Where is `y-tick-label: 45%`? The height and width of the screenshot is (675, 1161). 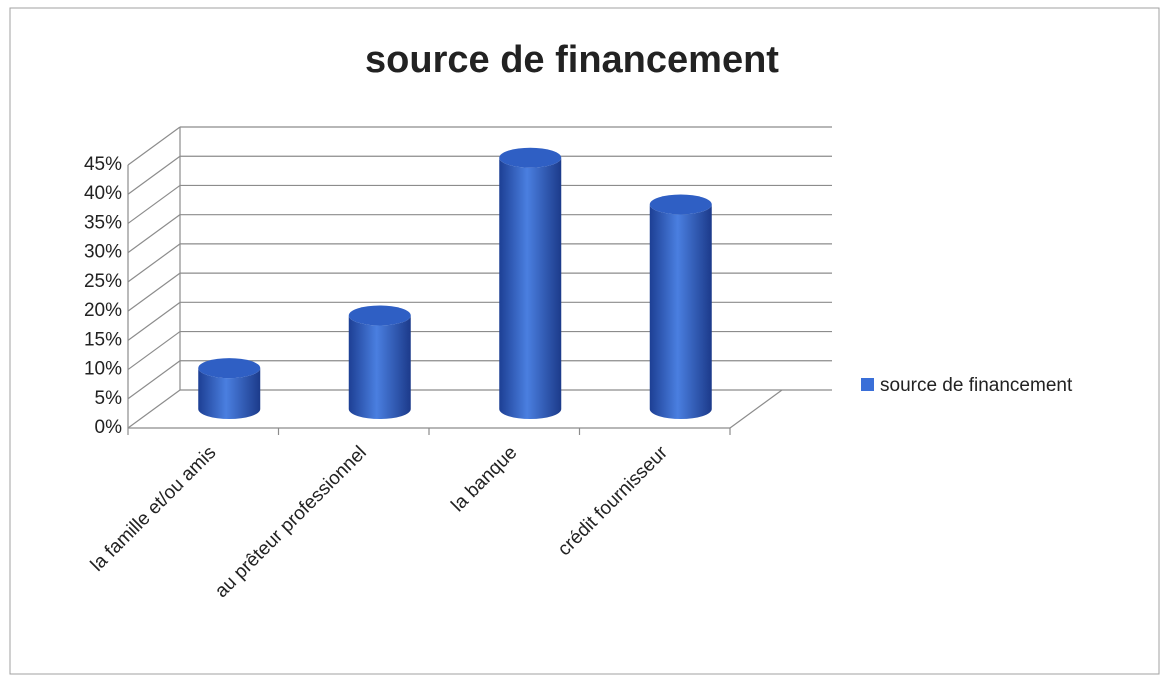
y-tick-label: 45% is located at coordinates (103, 164).